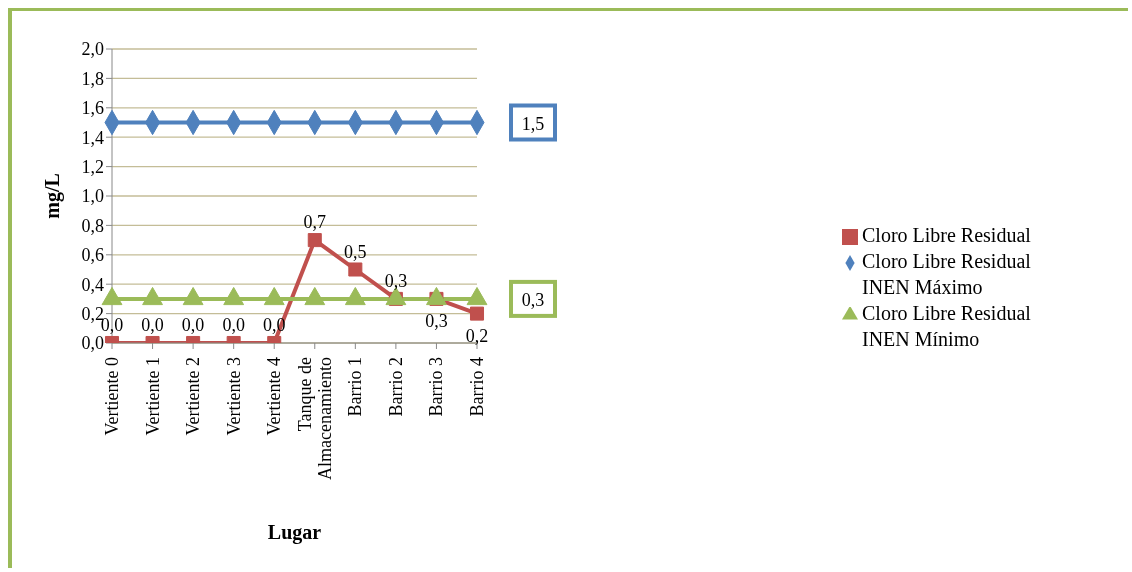  Describe the element at coordinates (233, 396) in the screenshot. I see `x-tick-label: Vertiente 3` at that location.